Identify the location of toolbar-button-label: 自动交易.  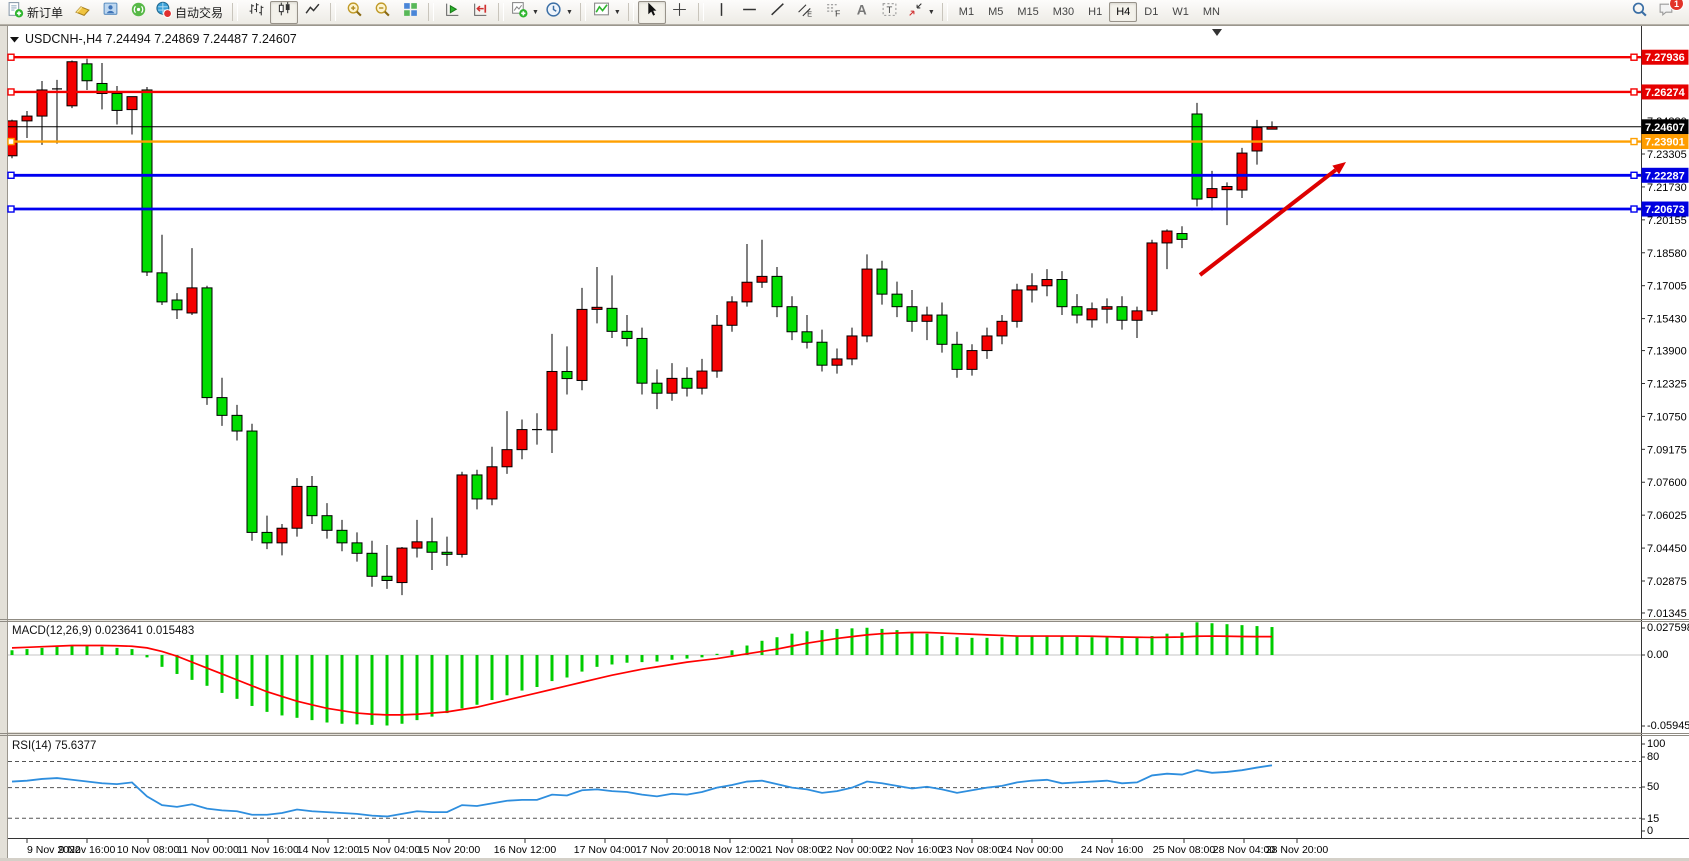
(199, 12).